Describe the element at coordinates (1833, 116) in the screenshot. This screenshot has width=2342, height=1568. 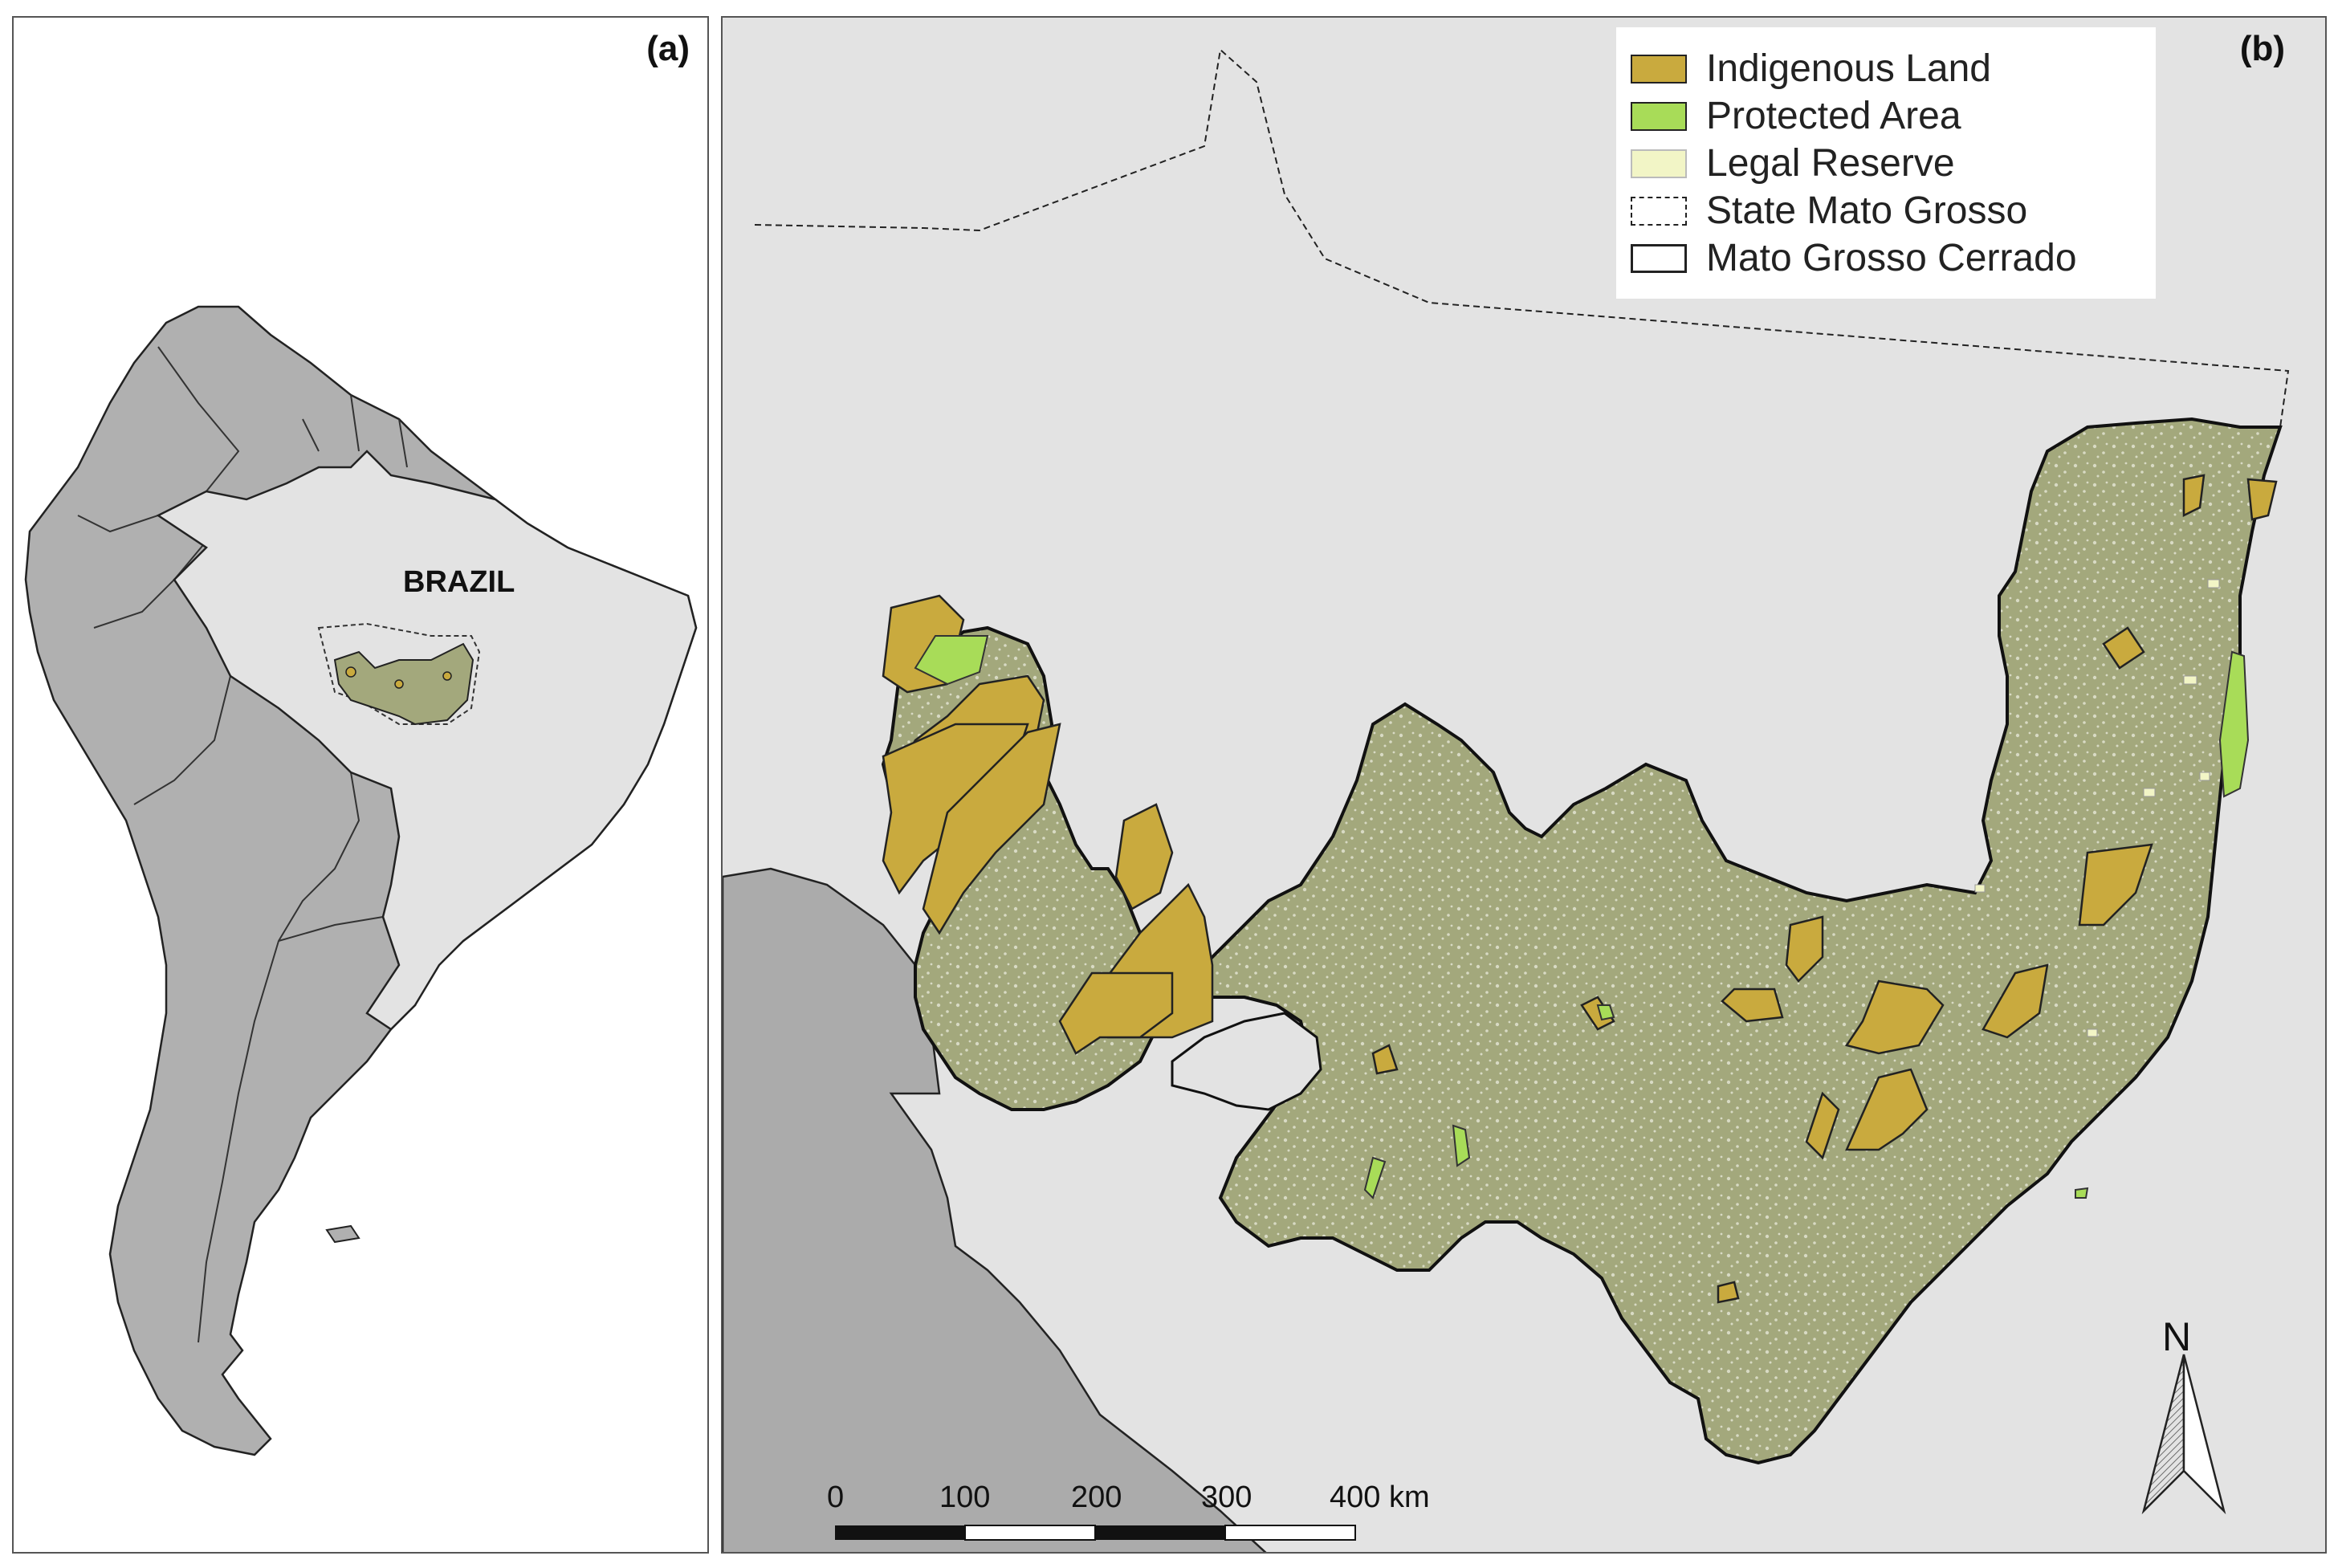
I see `legend-label: Protected Area` at that location.